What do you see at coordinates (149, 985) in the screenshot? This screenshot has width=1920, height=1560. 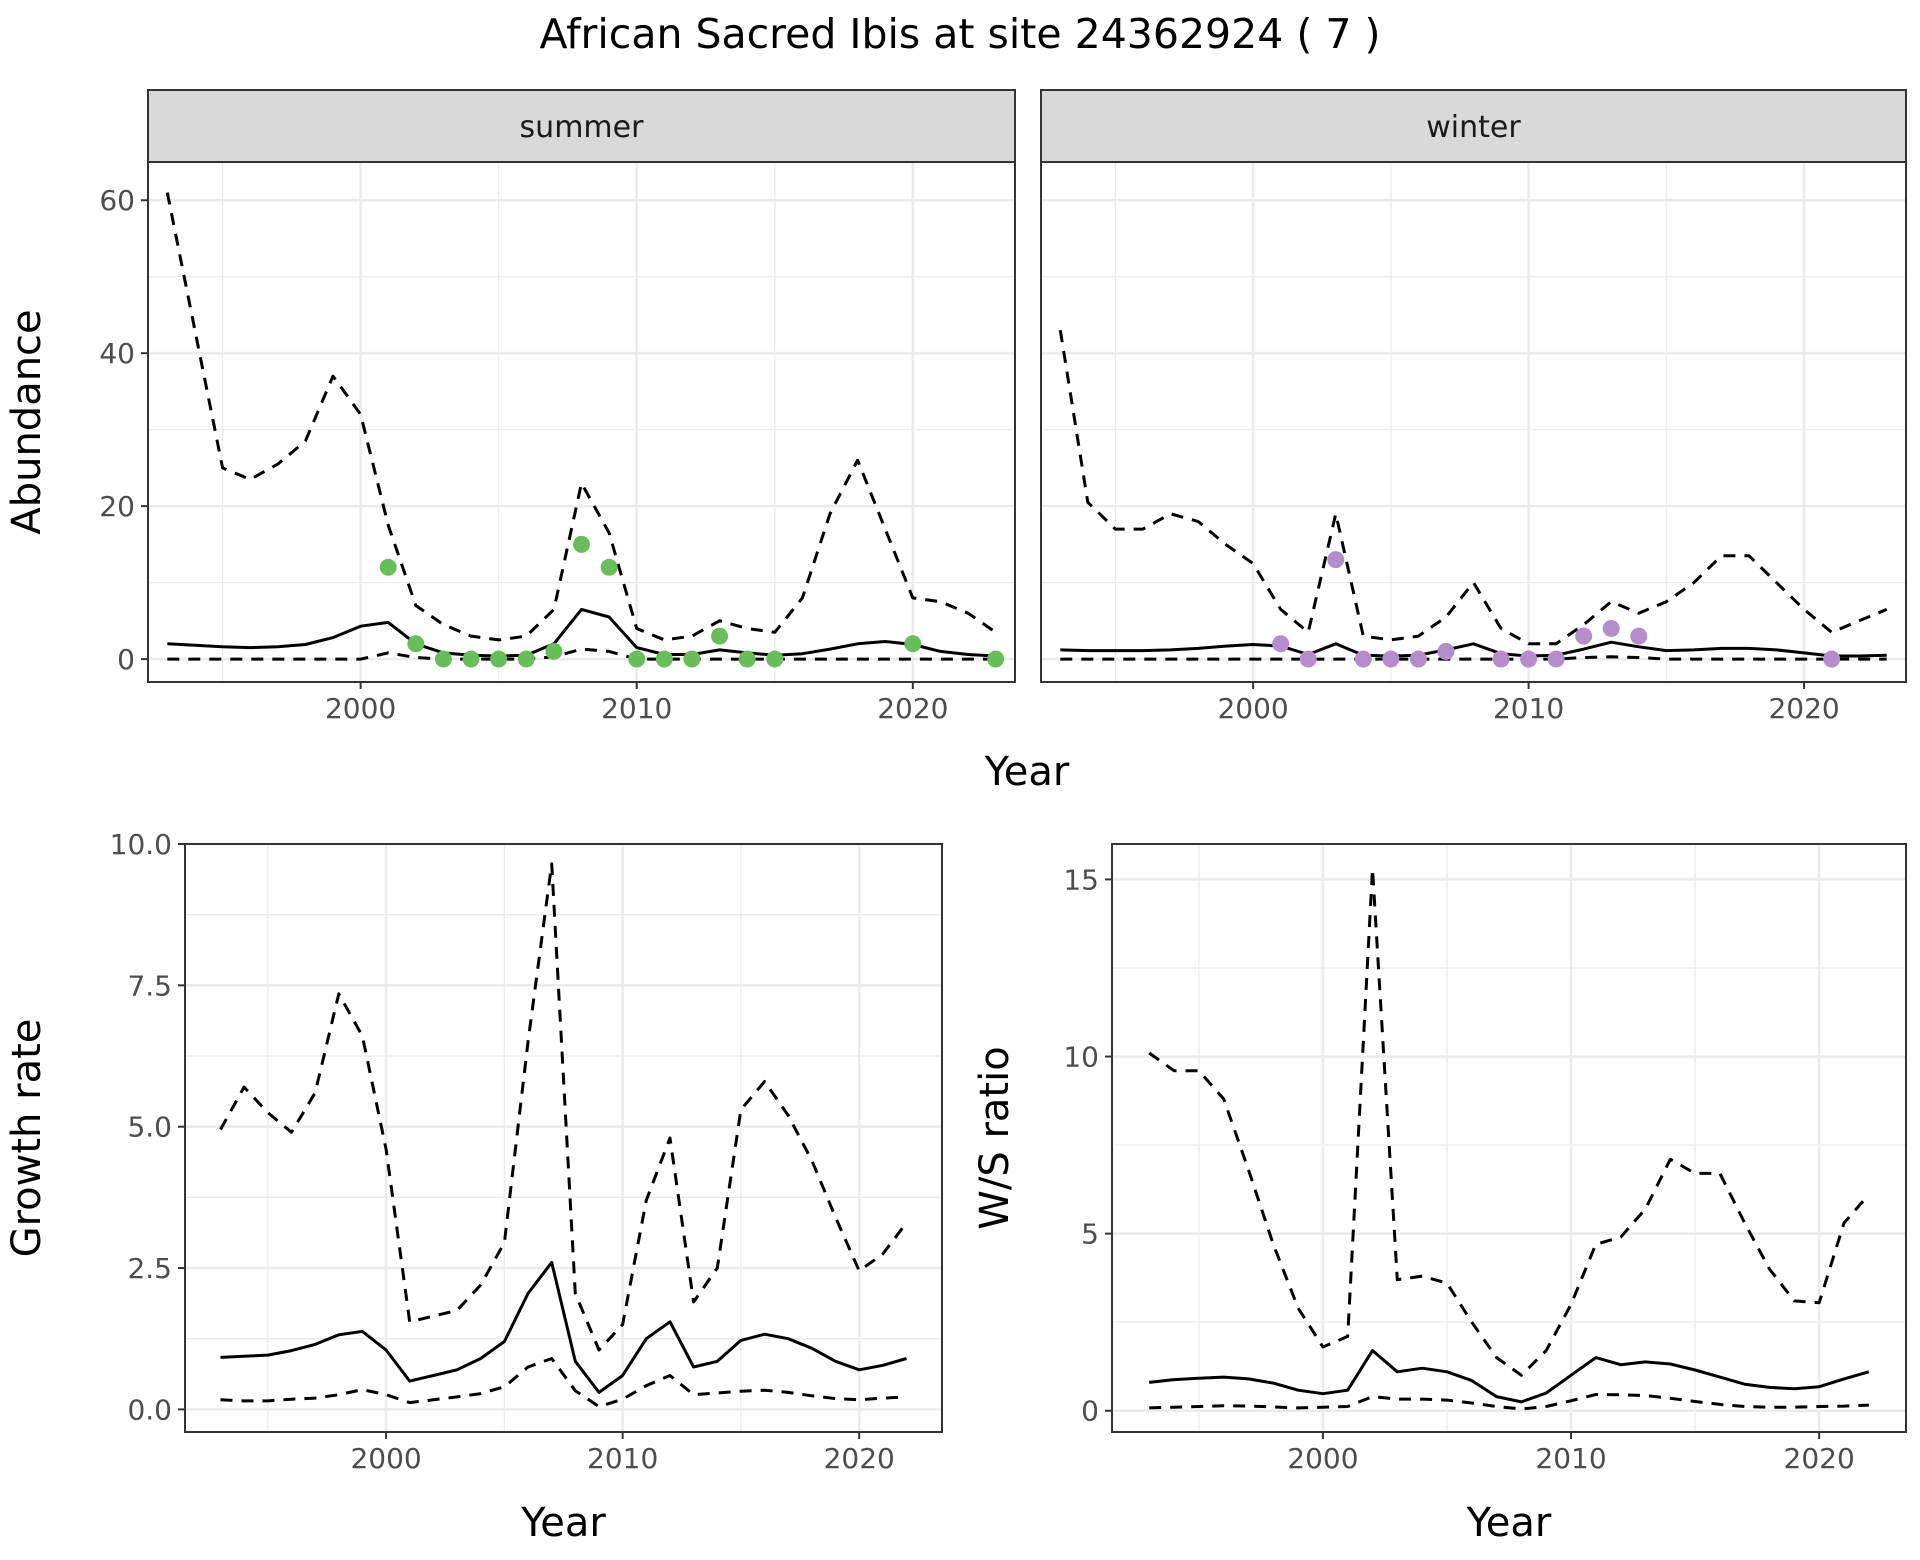 I see `y-tick-label: 7.5` at bounding box center [149, 985].